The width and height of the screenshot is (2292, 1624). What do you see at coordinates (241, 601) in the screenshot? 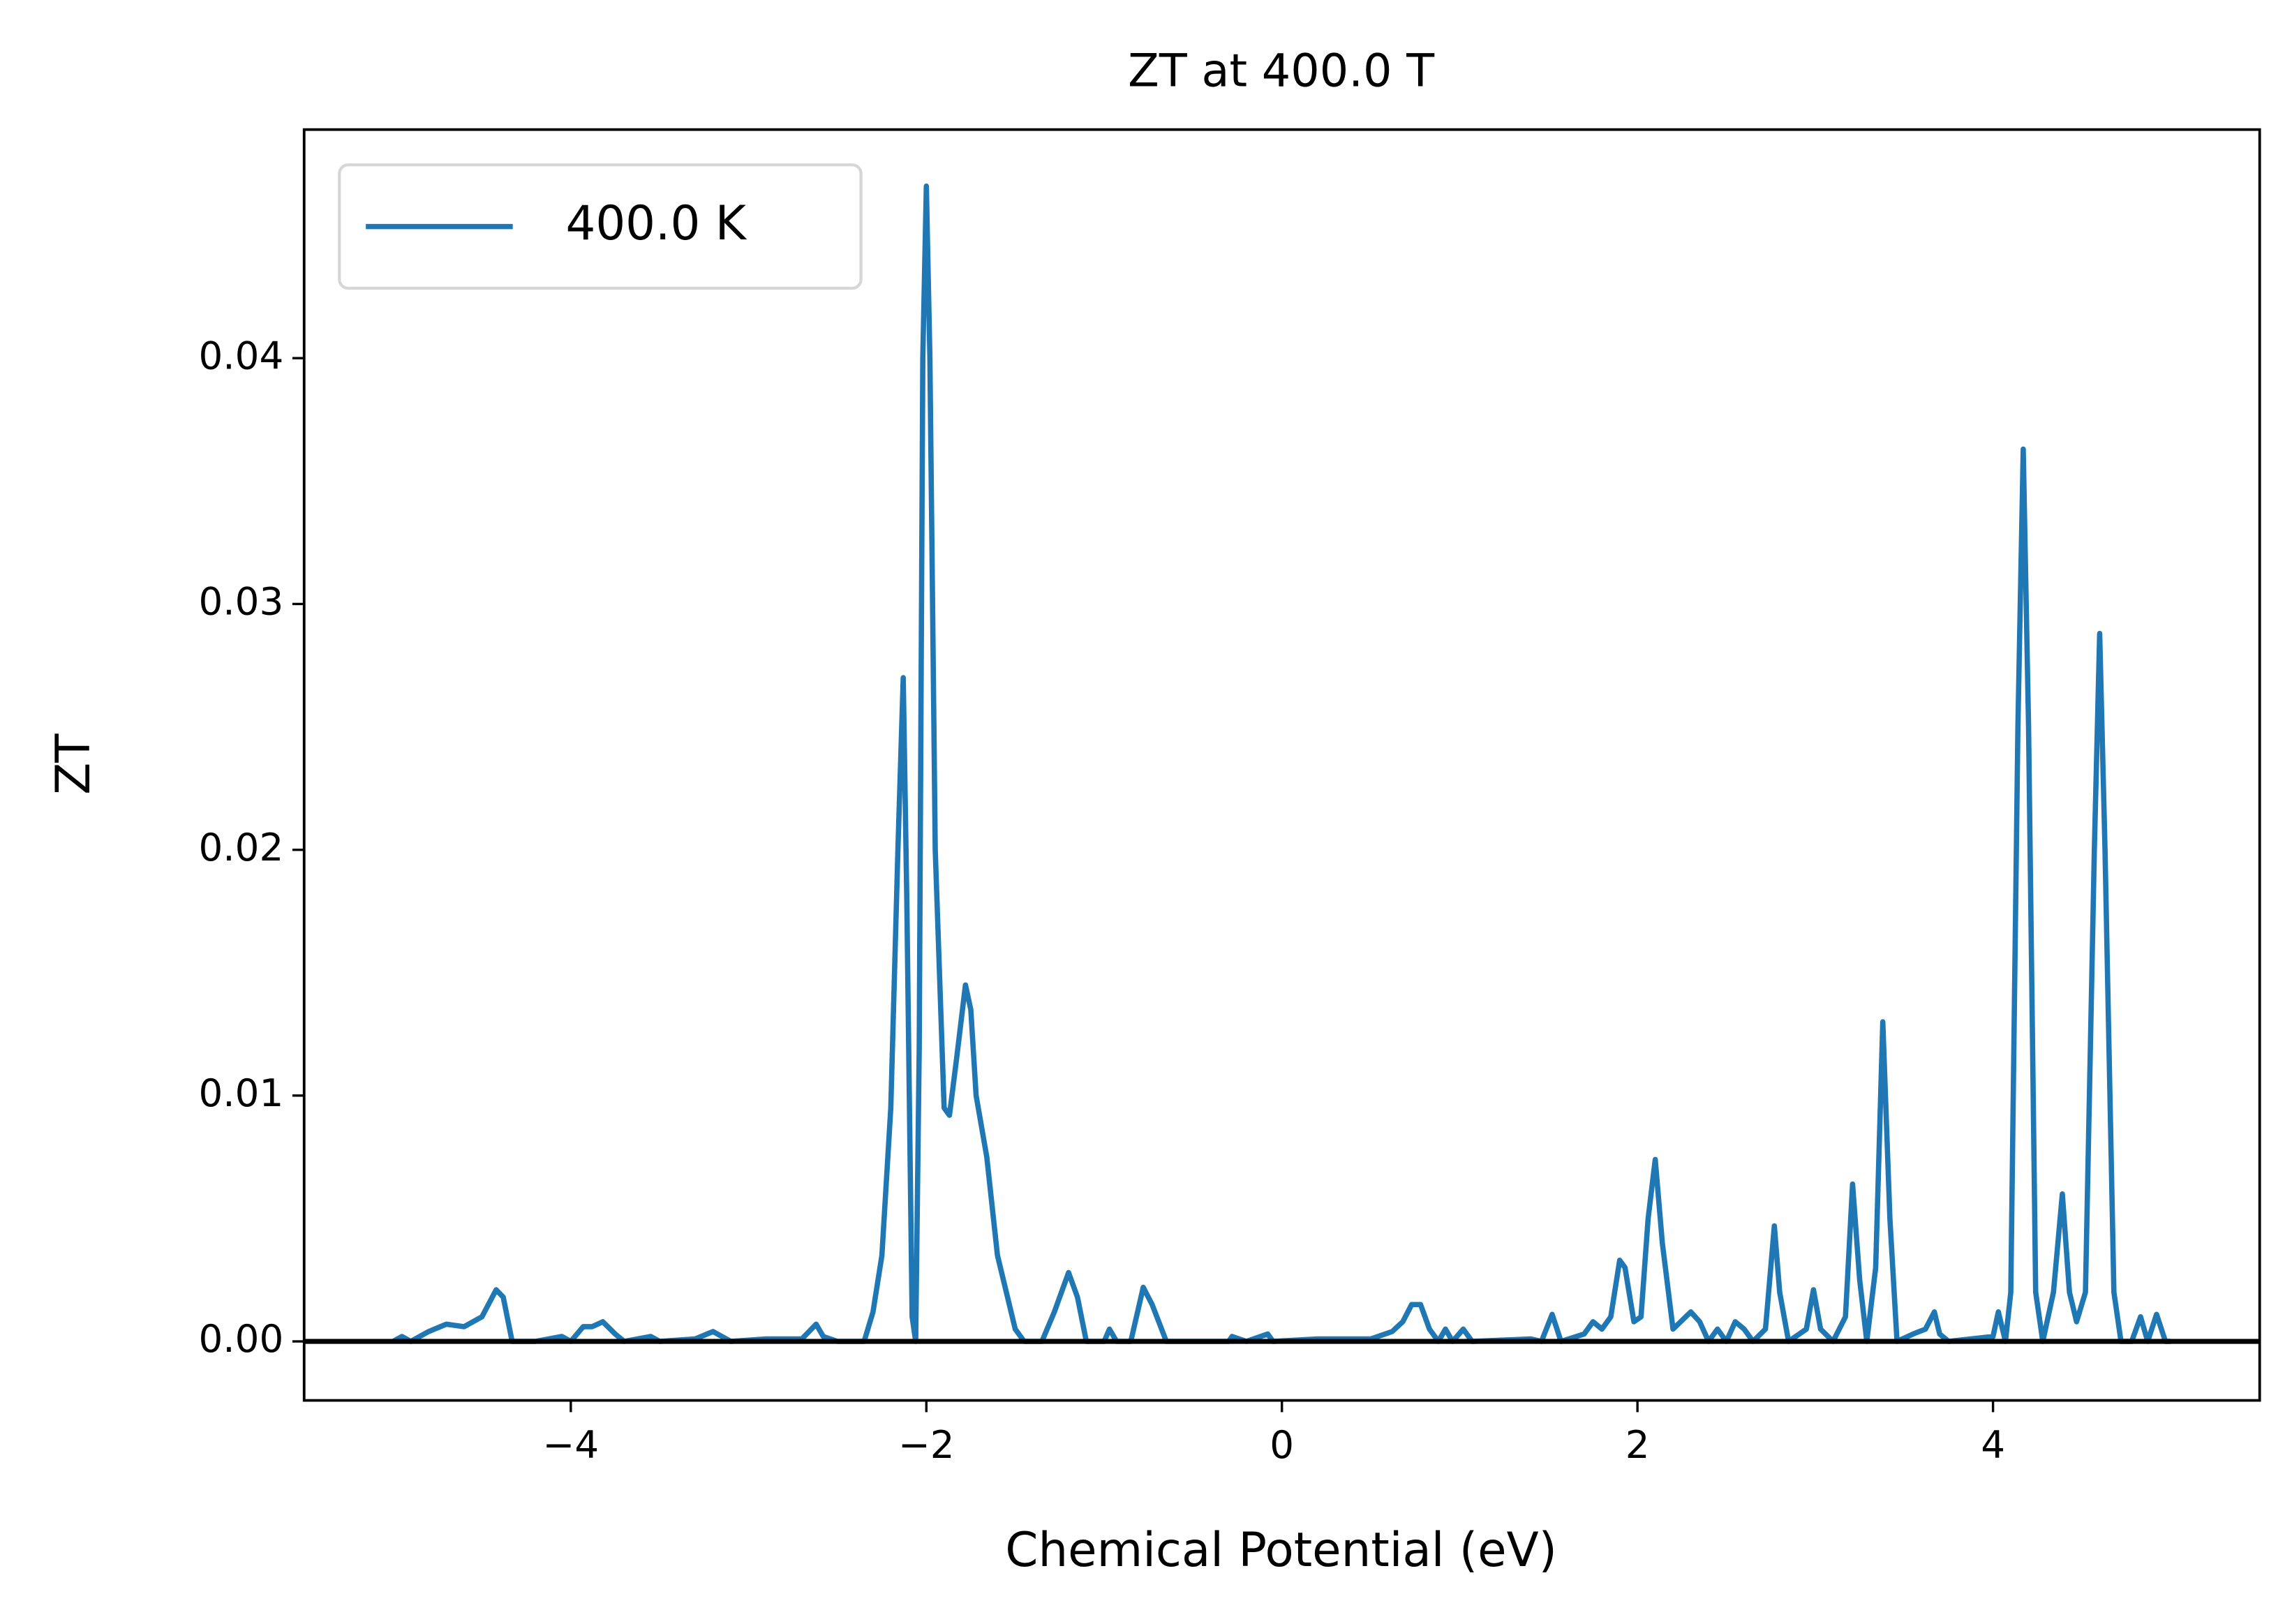
I see `y-tick-label: 0.03` at bounding box center [241, 601].